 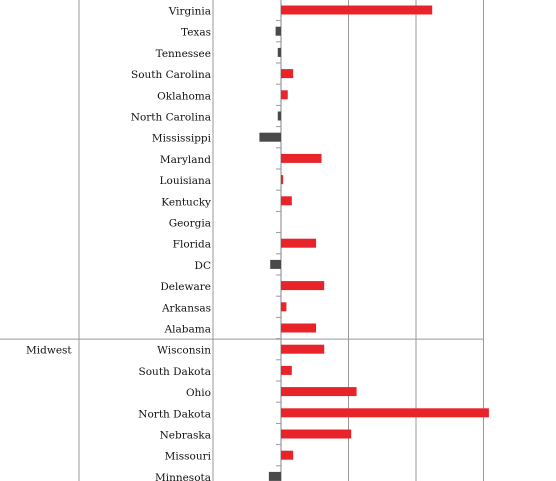 What do you see at coordinates (301, 158) in the screenshot?
I see `bar-maryland` at bounding box center [301, 158].